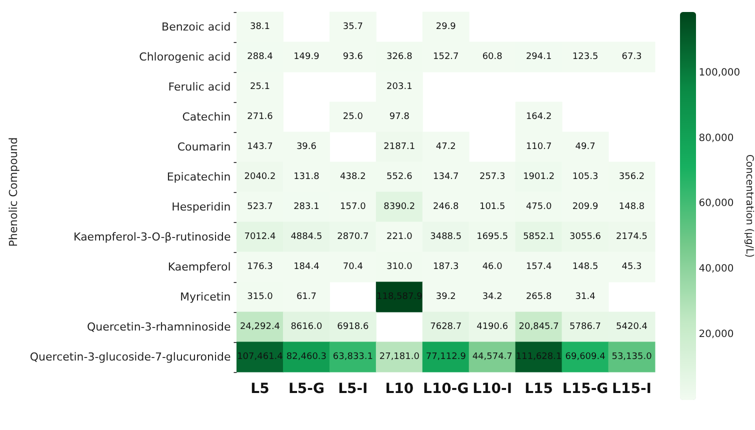 The image size is (755, 430). I want to click on data-label: 44,574.7, so click(492, 357).